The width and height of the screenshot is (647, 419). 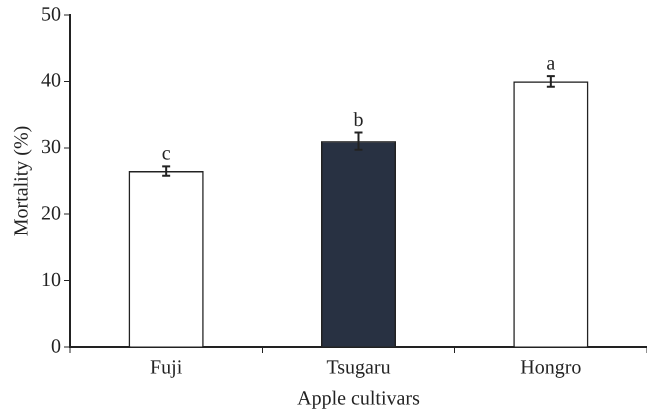 I want to click on y-tick-label: 30, so click(x=51, y=147).